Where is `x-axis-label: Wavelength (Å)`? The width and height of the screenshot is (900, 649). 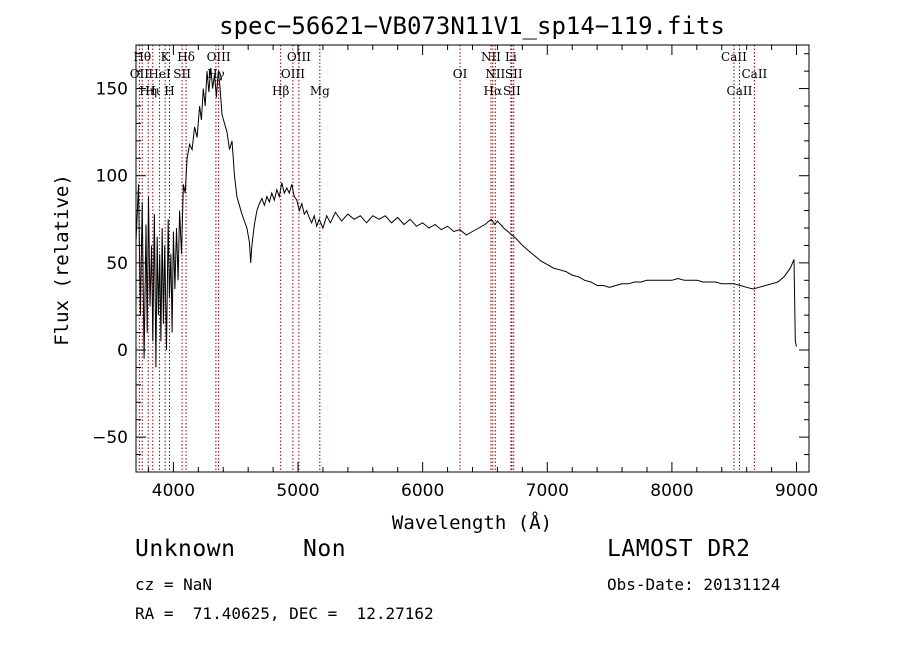 x-axis-label: Wavelength (Å) is located at coordinates (472, 522).